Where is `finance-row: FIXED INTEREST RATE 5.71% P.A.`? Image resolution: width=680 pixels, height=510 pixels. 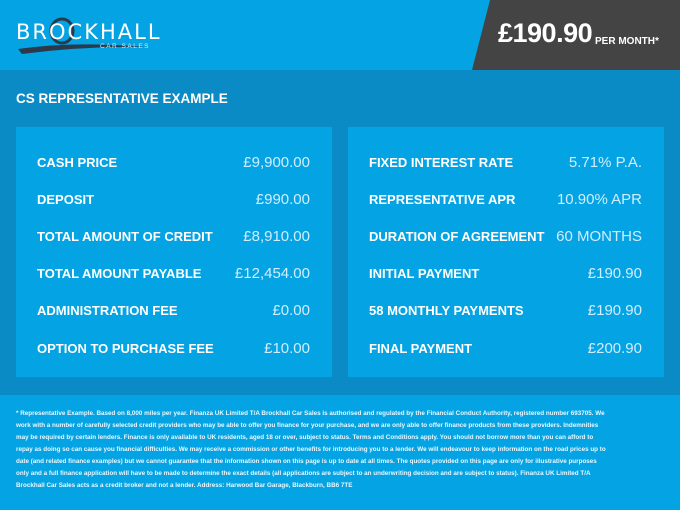
finance-row: FIXED INTEREST RATE 5.71% P.A. is located at coordinates (505, 162).